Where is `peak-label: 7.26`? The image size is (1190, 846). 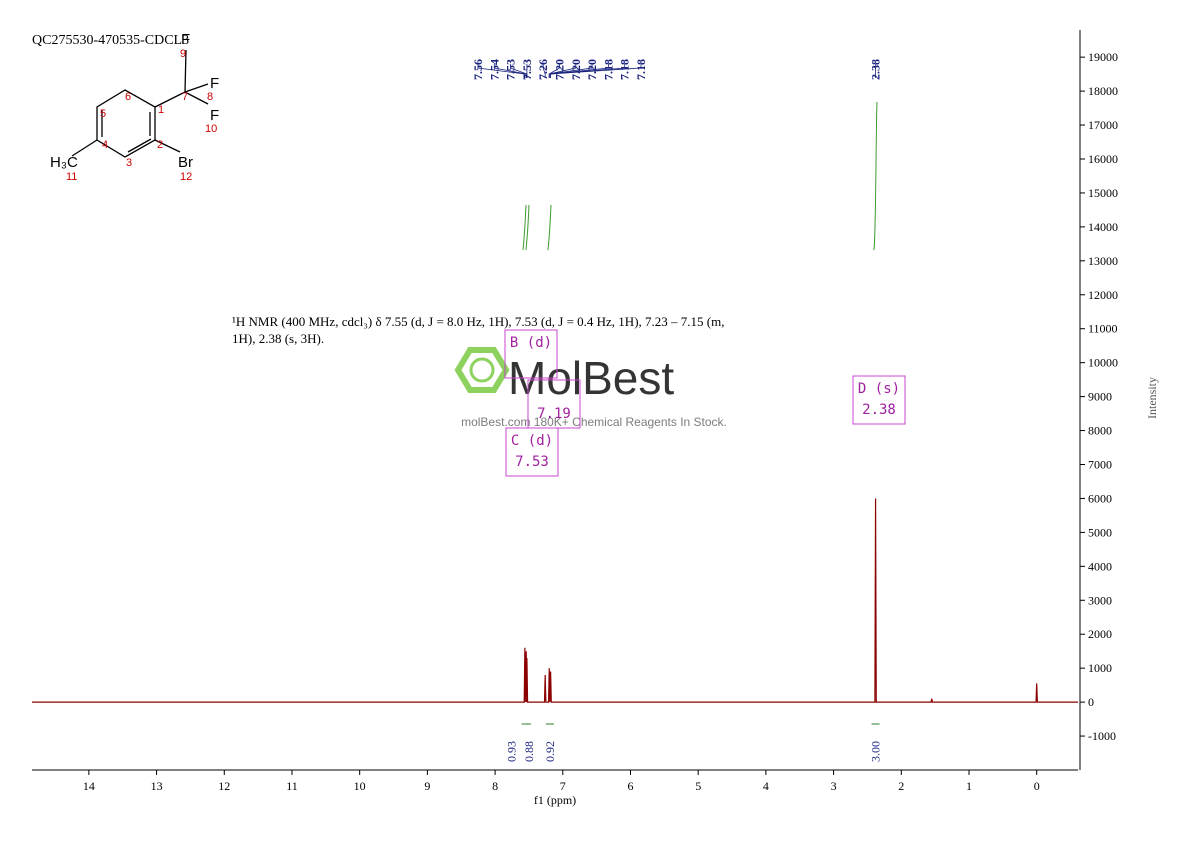
peak-label: 7.26 is located at coordinates (543, 69).